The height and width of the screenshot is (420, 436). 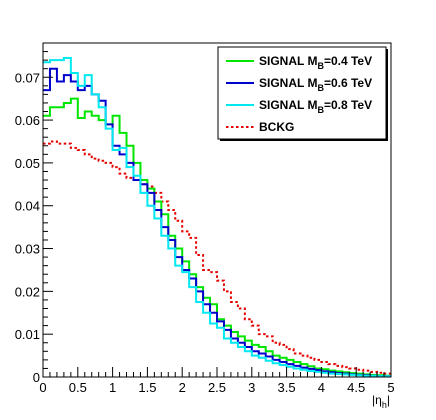 What do you see at coordinates (315, 106) in the screenshot?
I see `legend-label: SIGNAL MB=0.8 TeV` at bounding box center [315, 106].